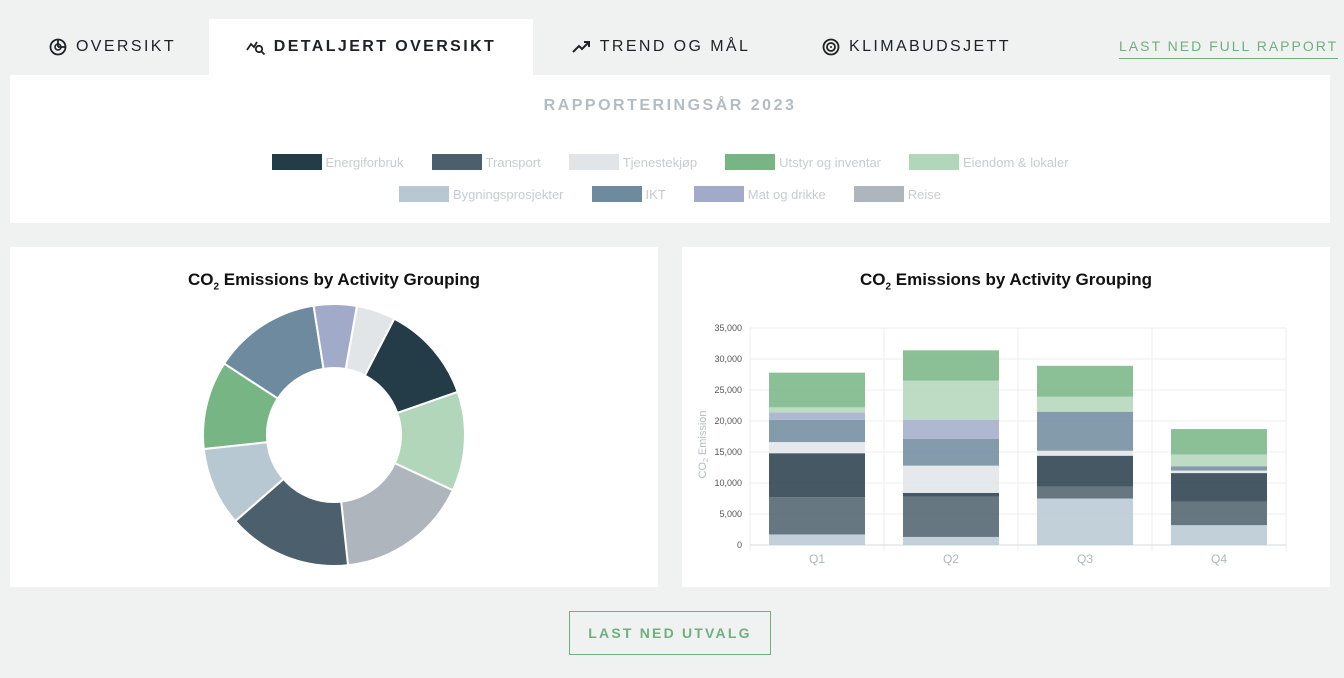 The width and height of the screenshot is (1344, 678). What do you see at coordinates (670, 633) in the screenshot?
I see `download-selection-button: LAST NED UTVALG` at bounding box center [670, 633].